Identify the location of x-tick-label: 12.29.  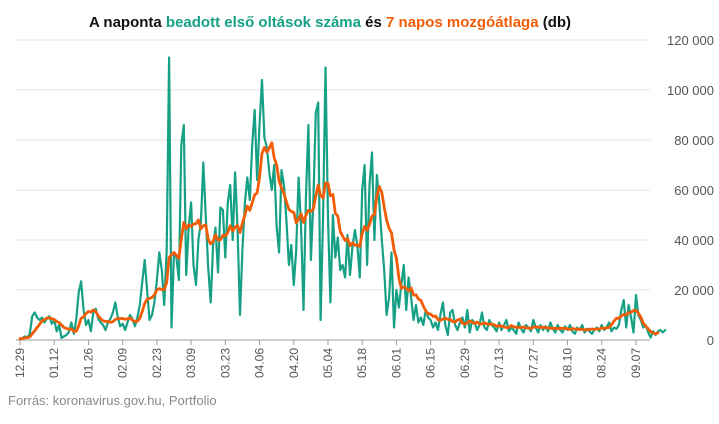
(20, 363).